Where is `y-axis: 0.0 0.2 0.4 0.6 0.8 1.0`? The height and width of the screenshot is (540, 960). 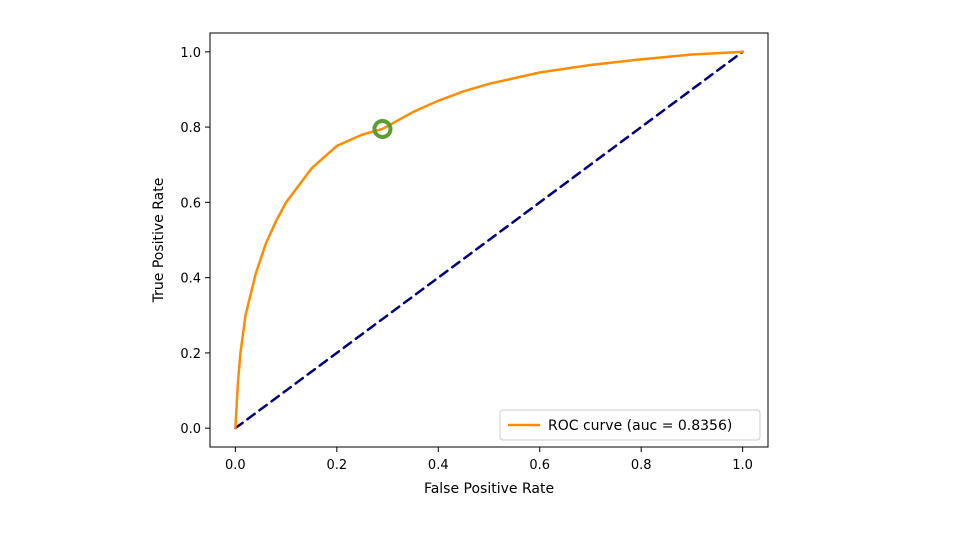
y-axis: 0.0 0.2 0.4 0.6 0.8 1.0 is located at coordinates (195, 241).